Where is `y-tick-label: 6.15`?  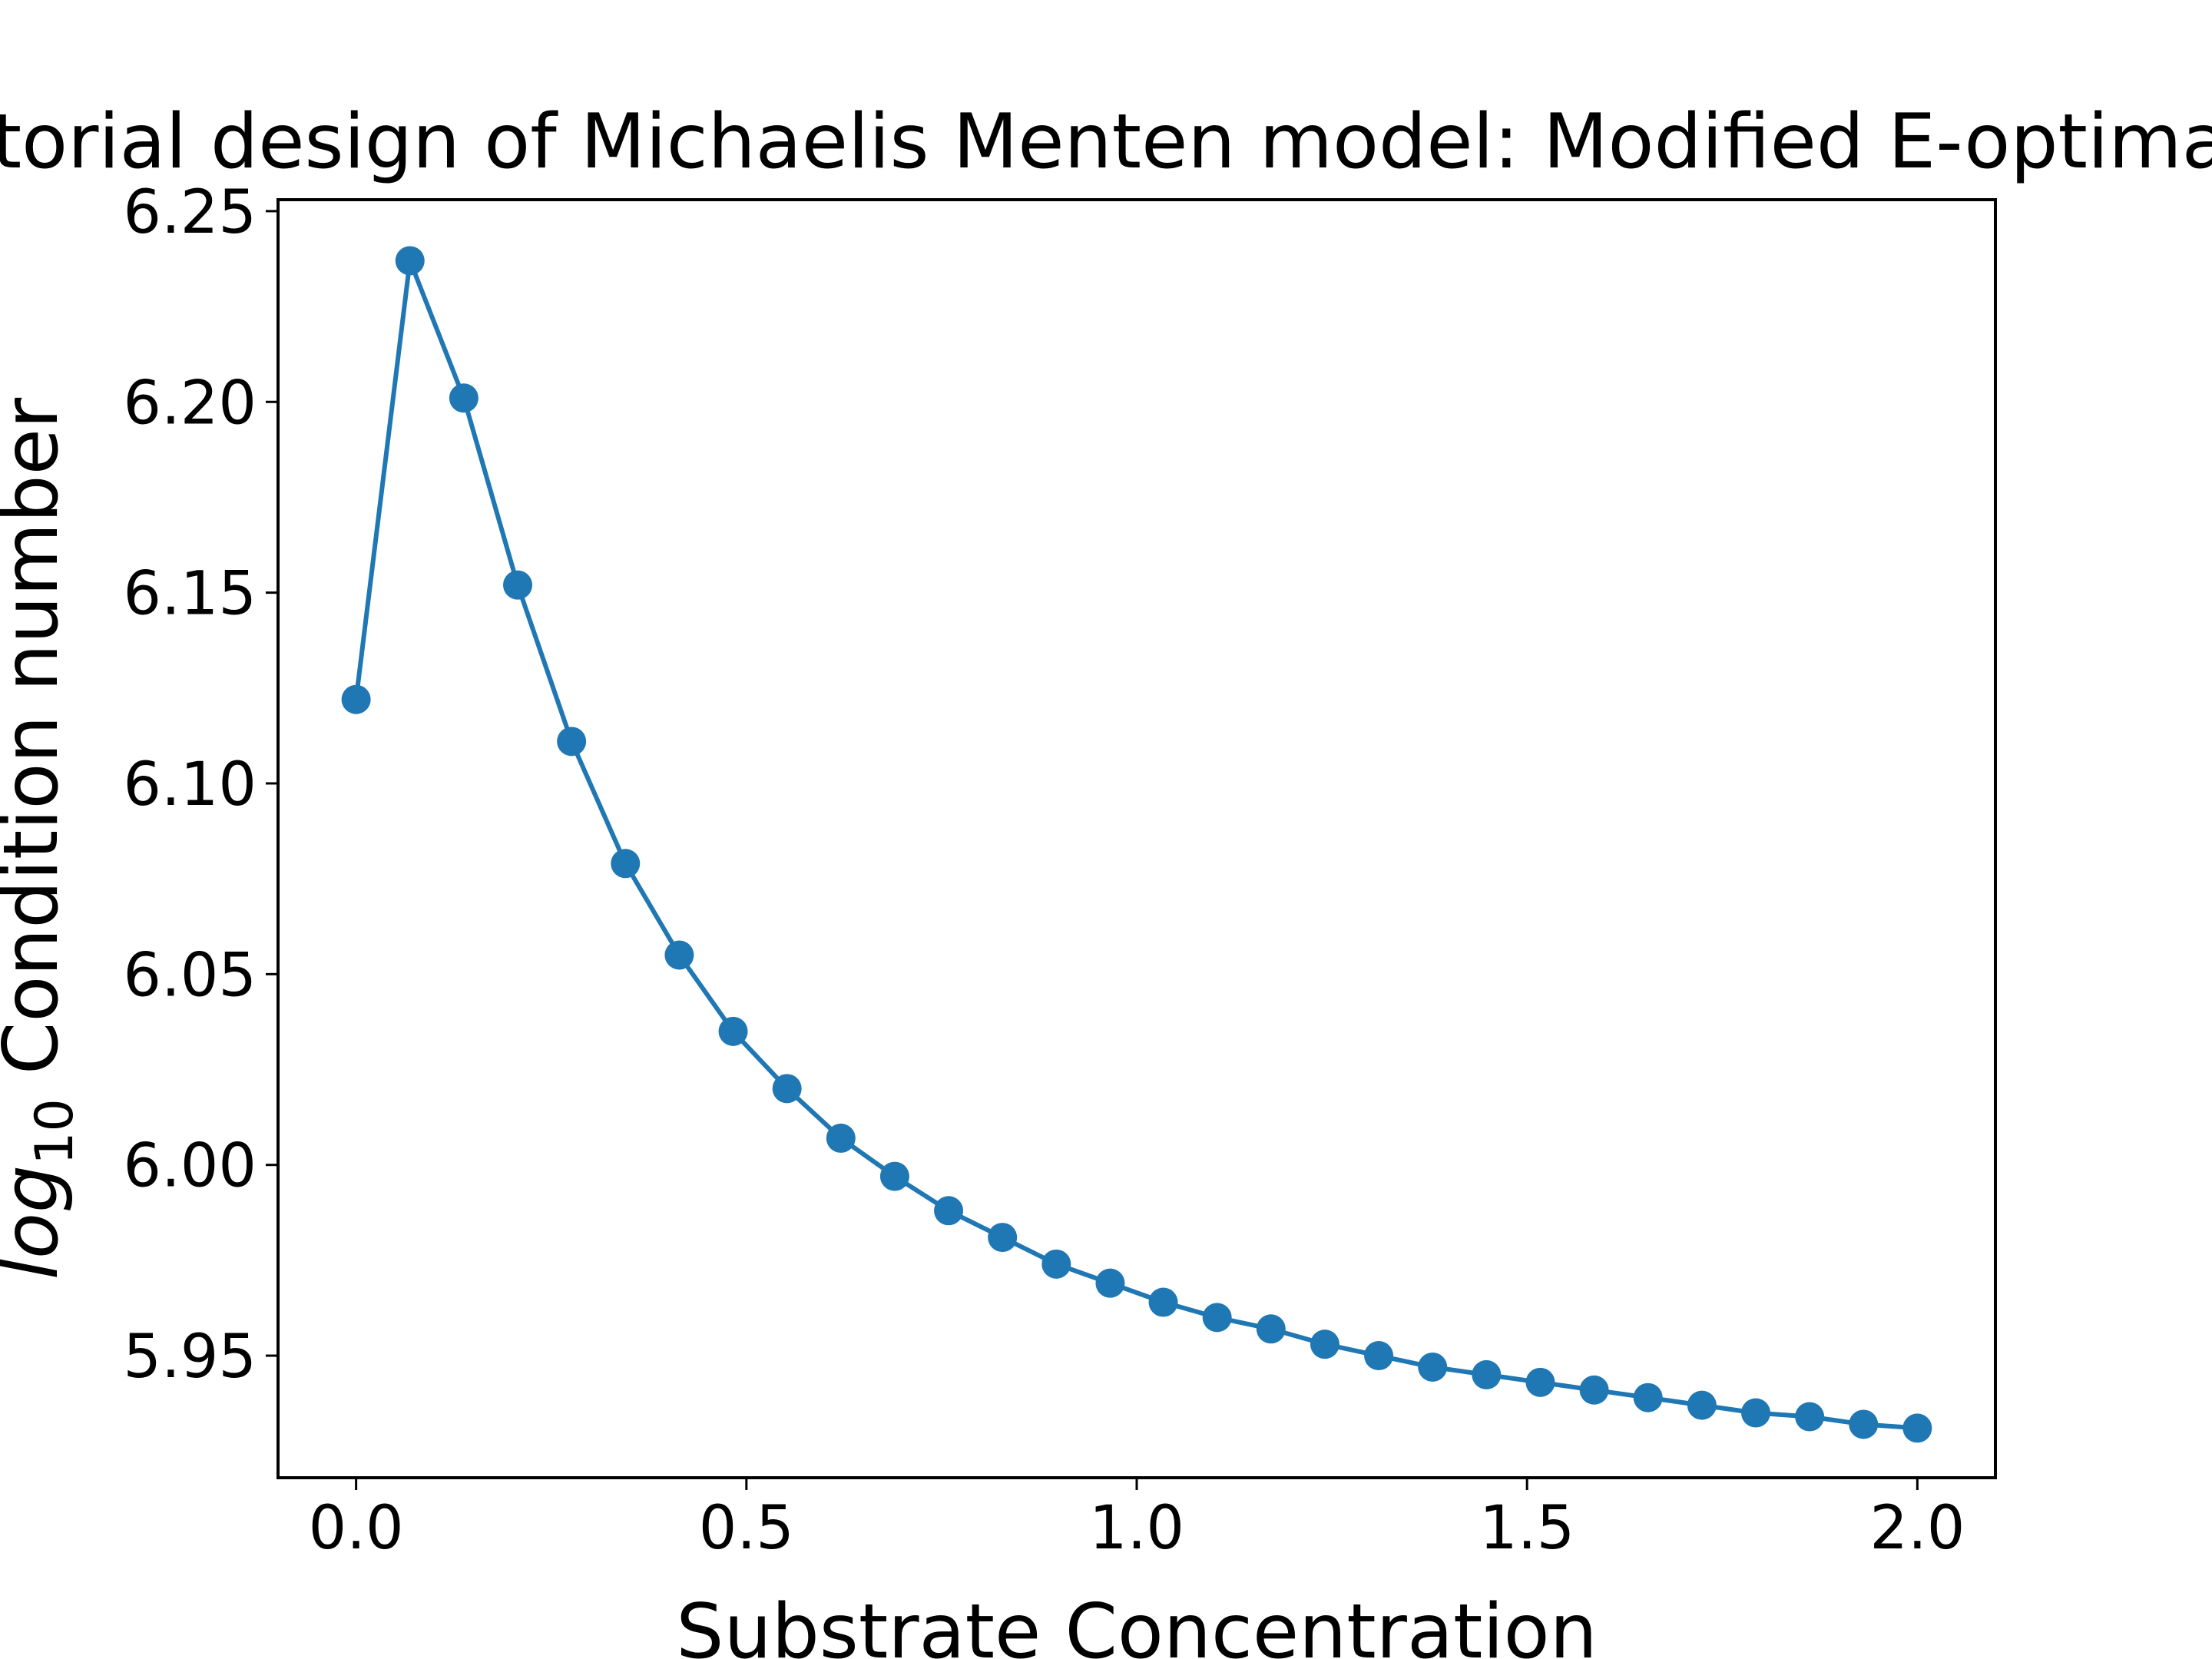 y-tick-label: 6.15 is located at coordinates (190, 595).